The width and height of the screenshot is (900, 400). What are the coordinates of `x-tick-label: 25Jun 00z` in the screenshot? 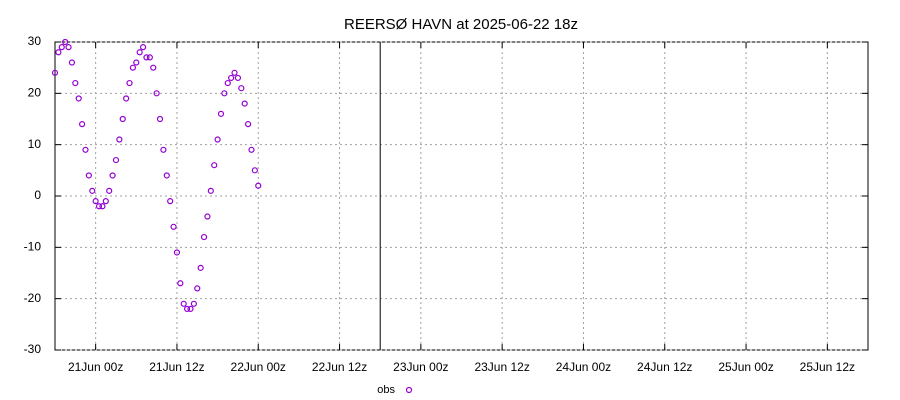 It's located at (745, 367).